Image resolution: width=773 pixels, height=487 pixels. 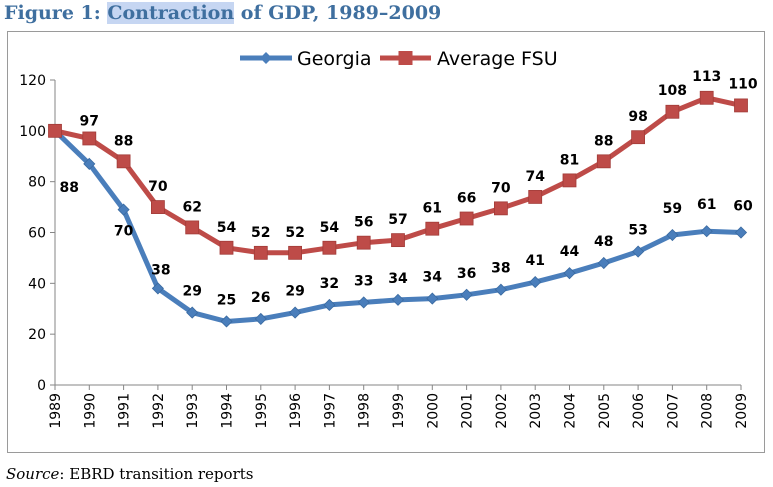 I want to click on y-tick-label: 0, so click(x=41, y=386).